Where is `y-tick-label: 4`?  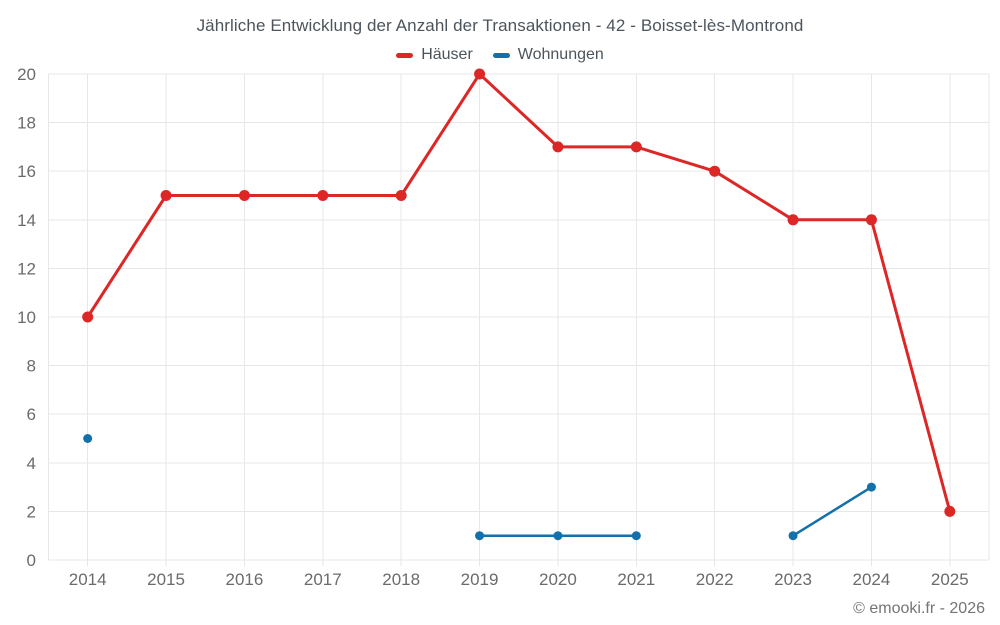
y-tick-label: 4 is located at coordinates (31, 463).